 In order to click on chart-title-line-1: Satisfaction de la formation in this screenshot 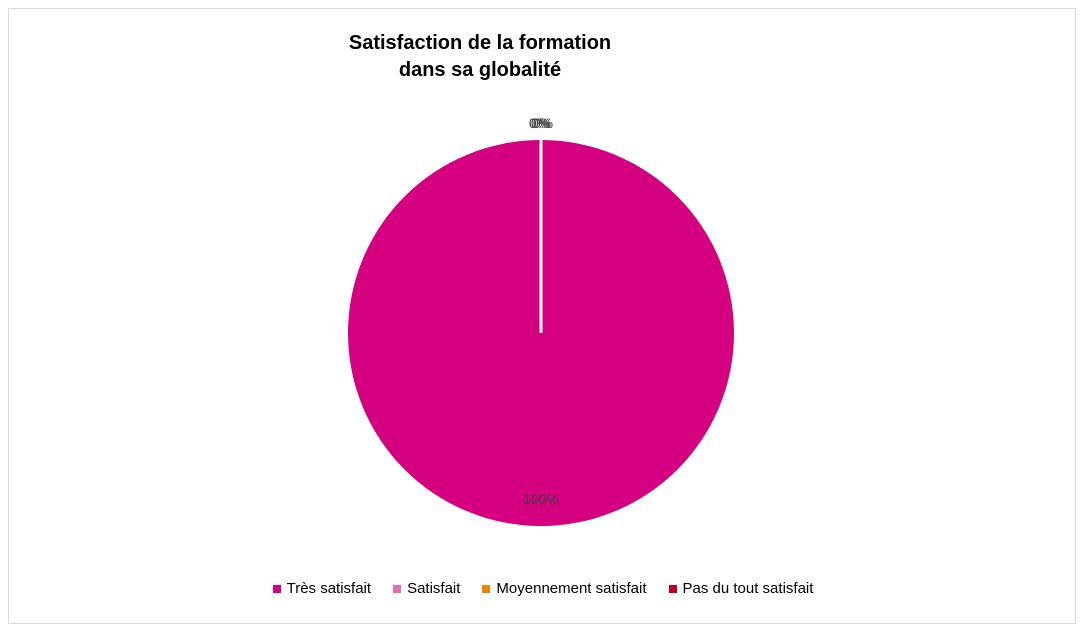, I will do `click(480, 43)`.